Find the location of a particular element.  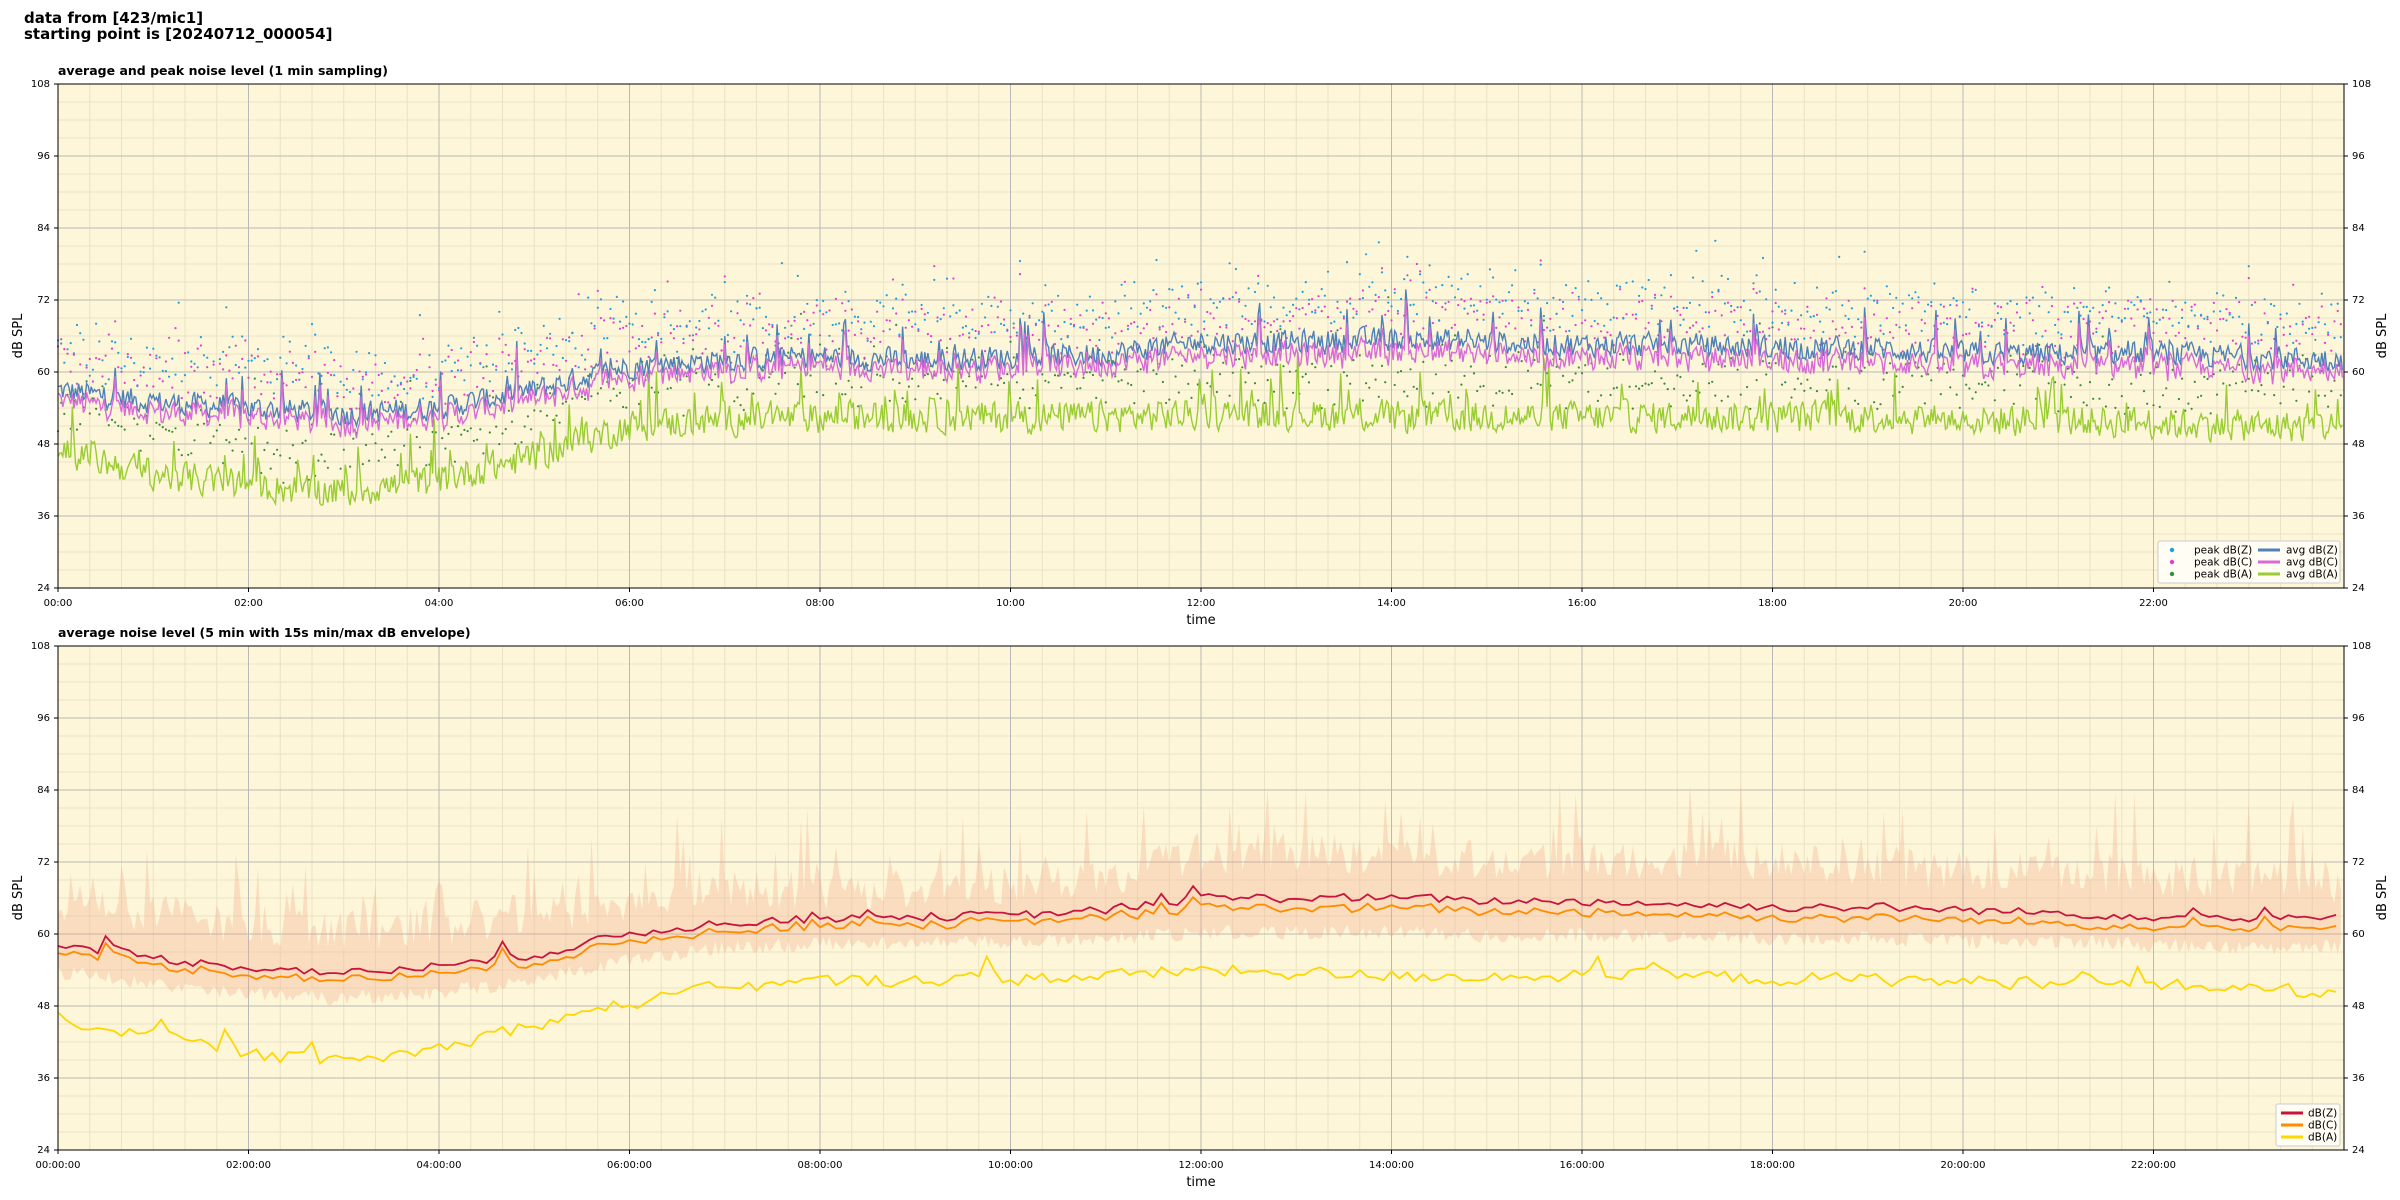

y-tick-label-right: 72 is located at coordinates (2358, 862).